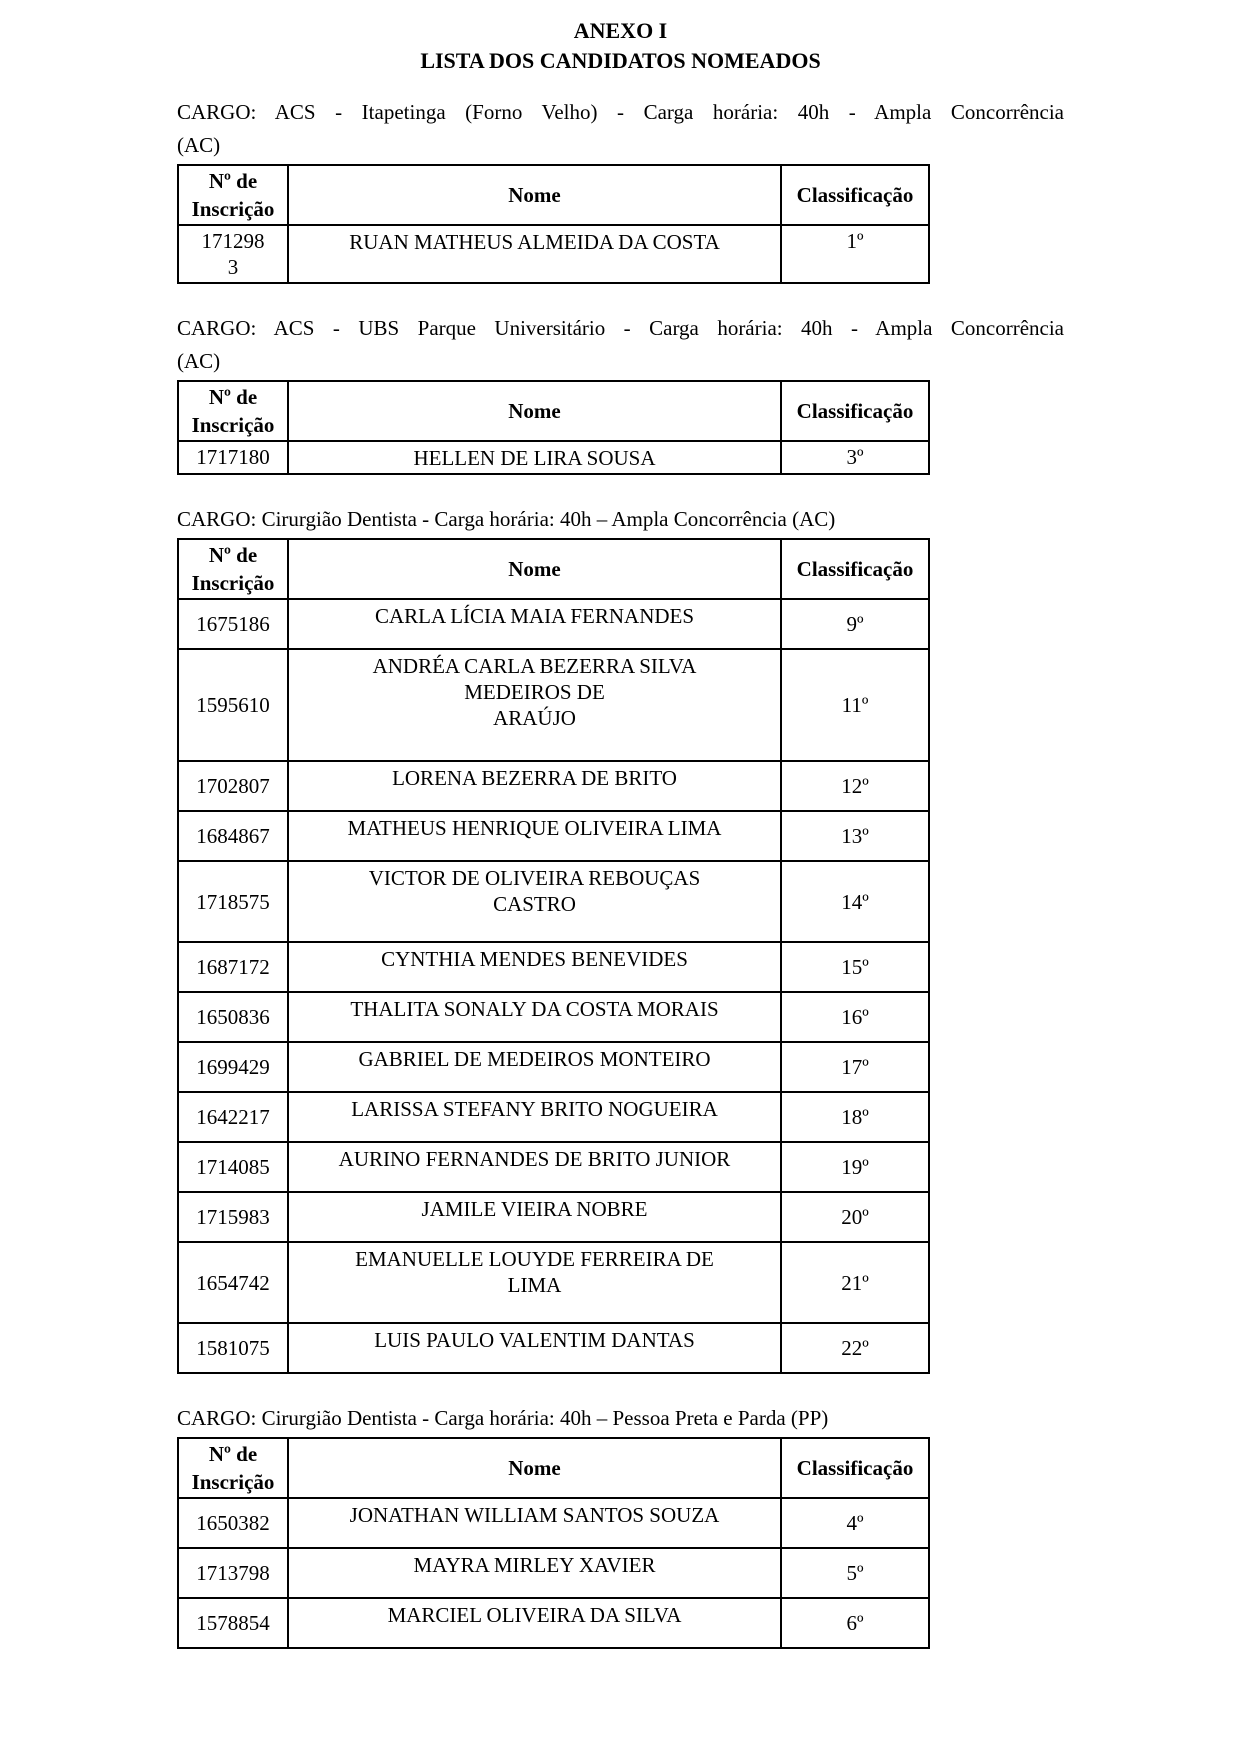  Describe the element at coordinates (855, 624) in the screenshot. I see `classification-value: 9º` at that location.